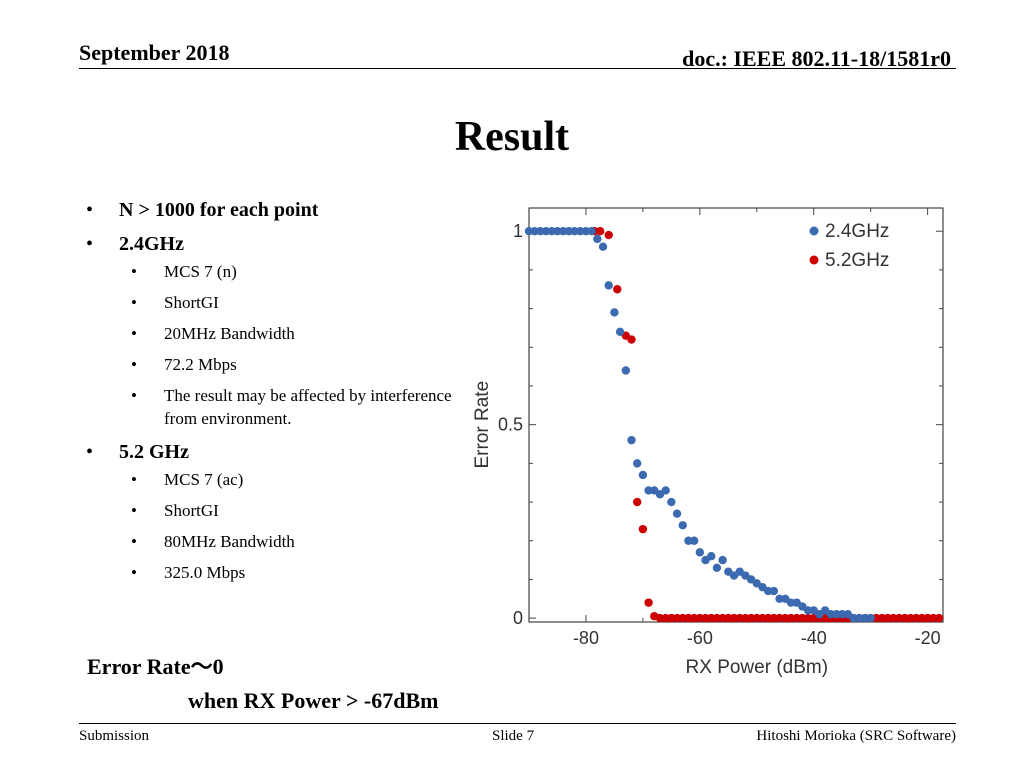  What do you see at coordinates (154, 452) in the screenshot?
I see `bullet-52ghz-heading: 5.2 GHz` at bounding box center [154, 452].